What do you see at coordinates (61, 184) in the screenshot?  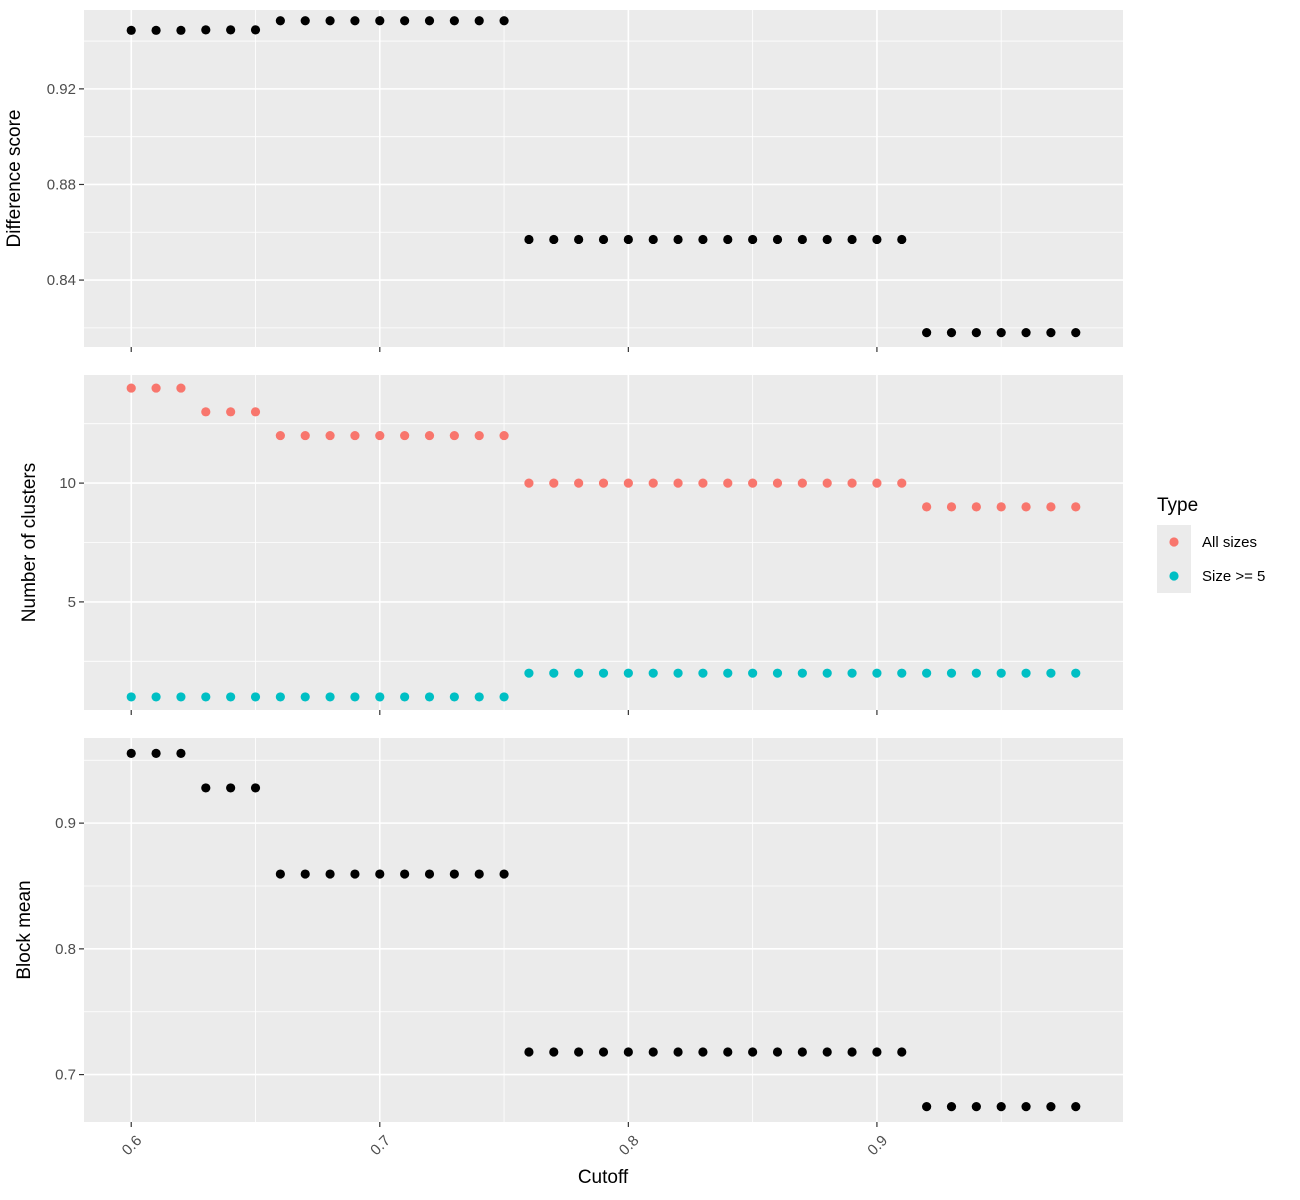 I see `y-tick-label: 0.88` at bounding box center [61, 184].